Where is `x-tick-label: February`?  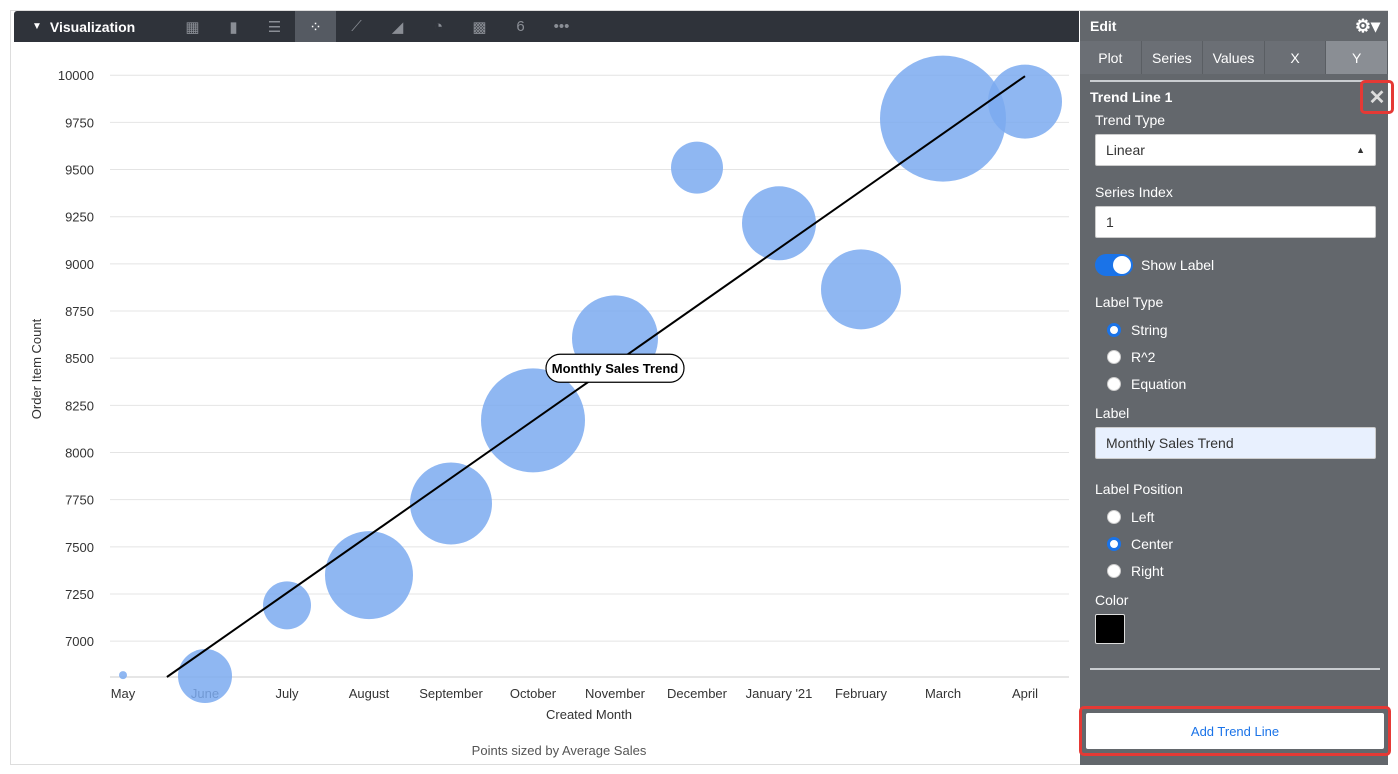
x-tick-label: February is located at coordinates (861, 693).